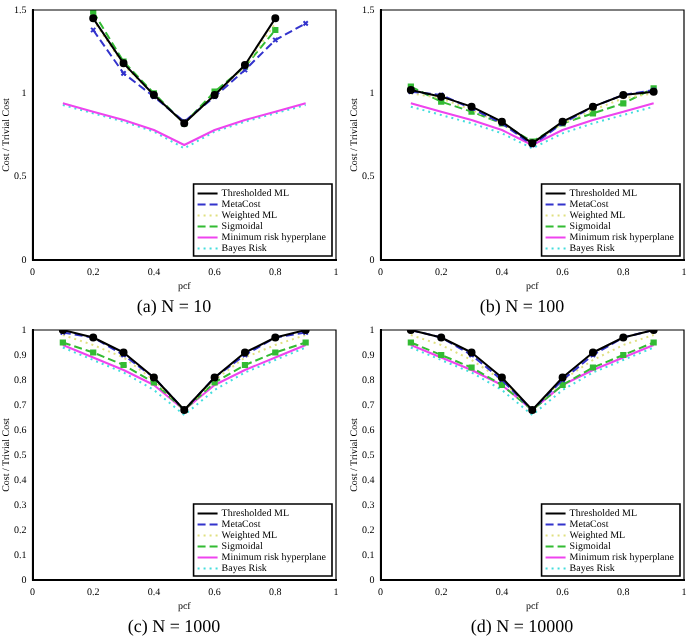 This screenshot has height=640, width=696. Describe the element at coordinates (522, 307) in the screenshot. I see `text: (b) N = 100` at that location.